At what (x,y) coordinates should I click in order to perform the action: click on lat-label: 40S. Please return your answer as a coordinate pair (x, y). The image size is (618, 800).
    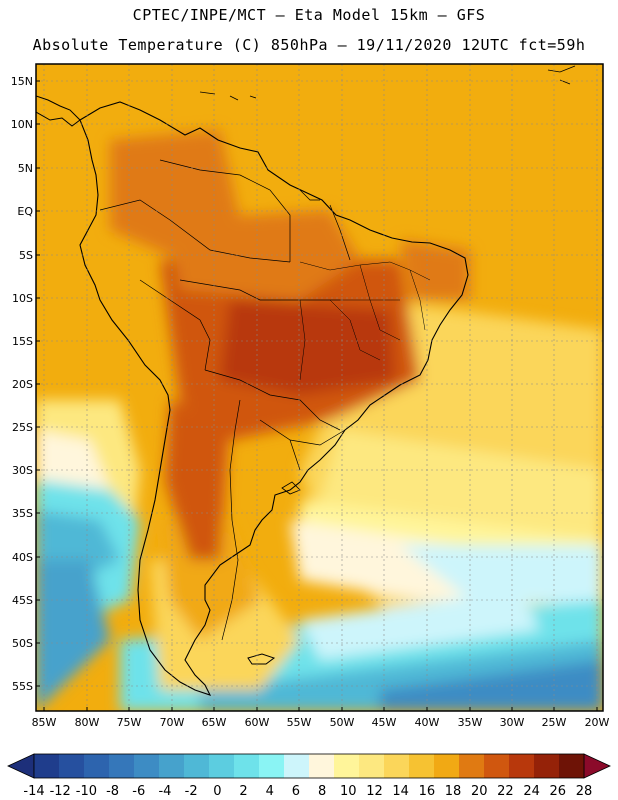
    Looking at the image, I should click on (22, 557).